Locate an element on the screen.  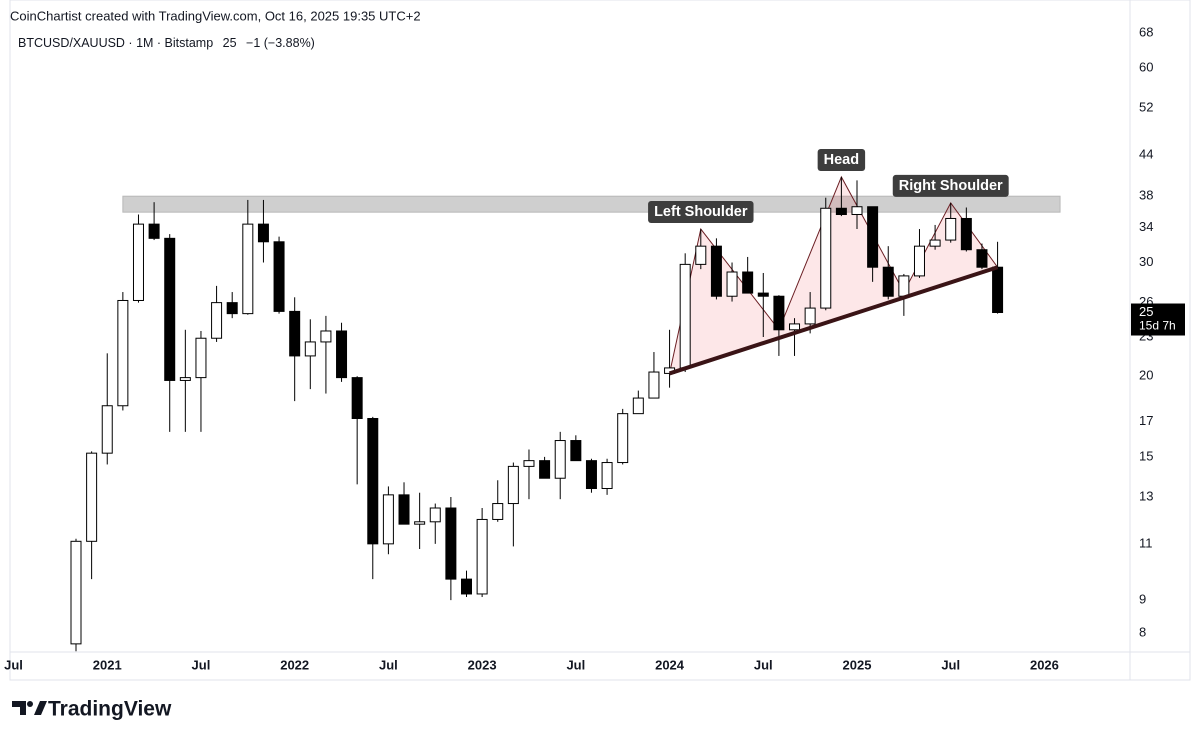
y-tick-label: 8 is located at coordinates (1142, 632).